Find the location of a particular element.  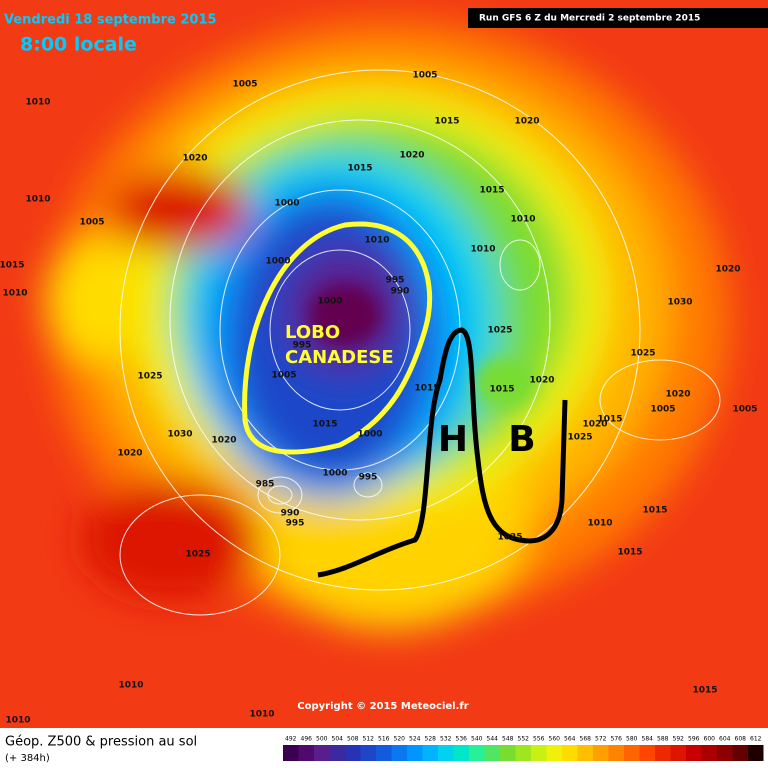

ridge-trough-line is located at coordinates (442, 452).